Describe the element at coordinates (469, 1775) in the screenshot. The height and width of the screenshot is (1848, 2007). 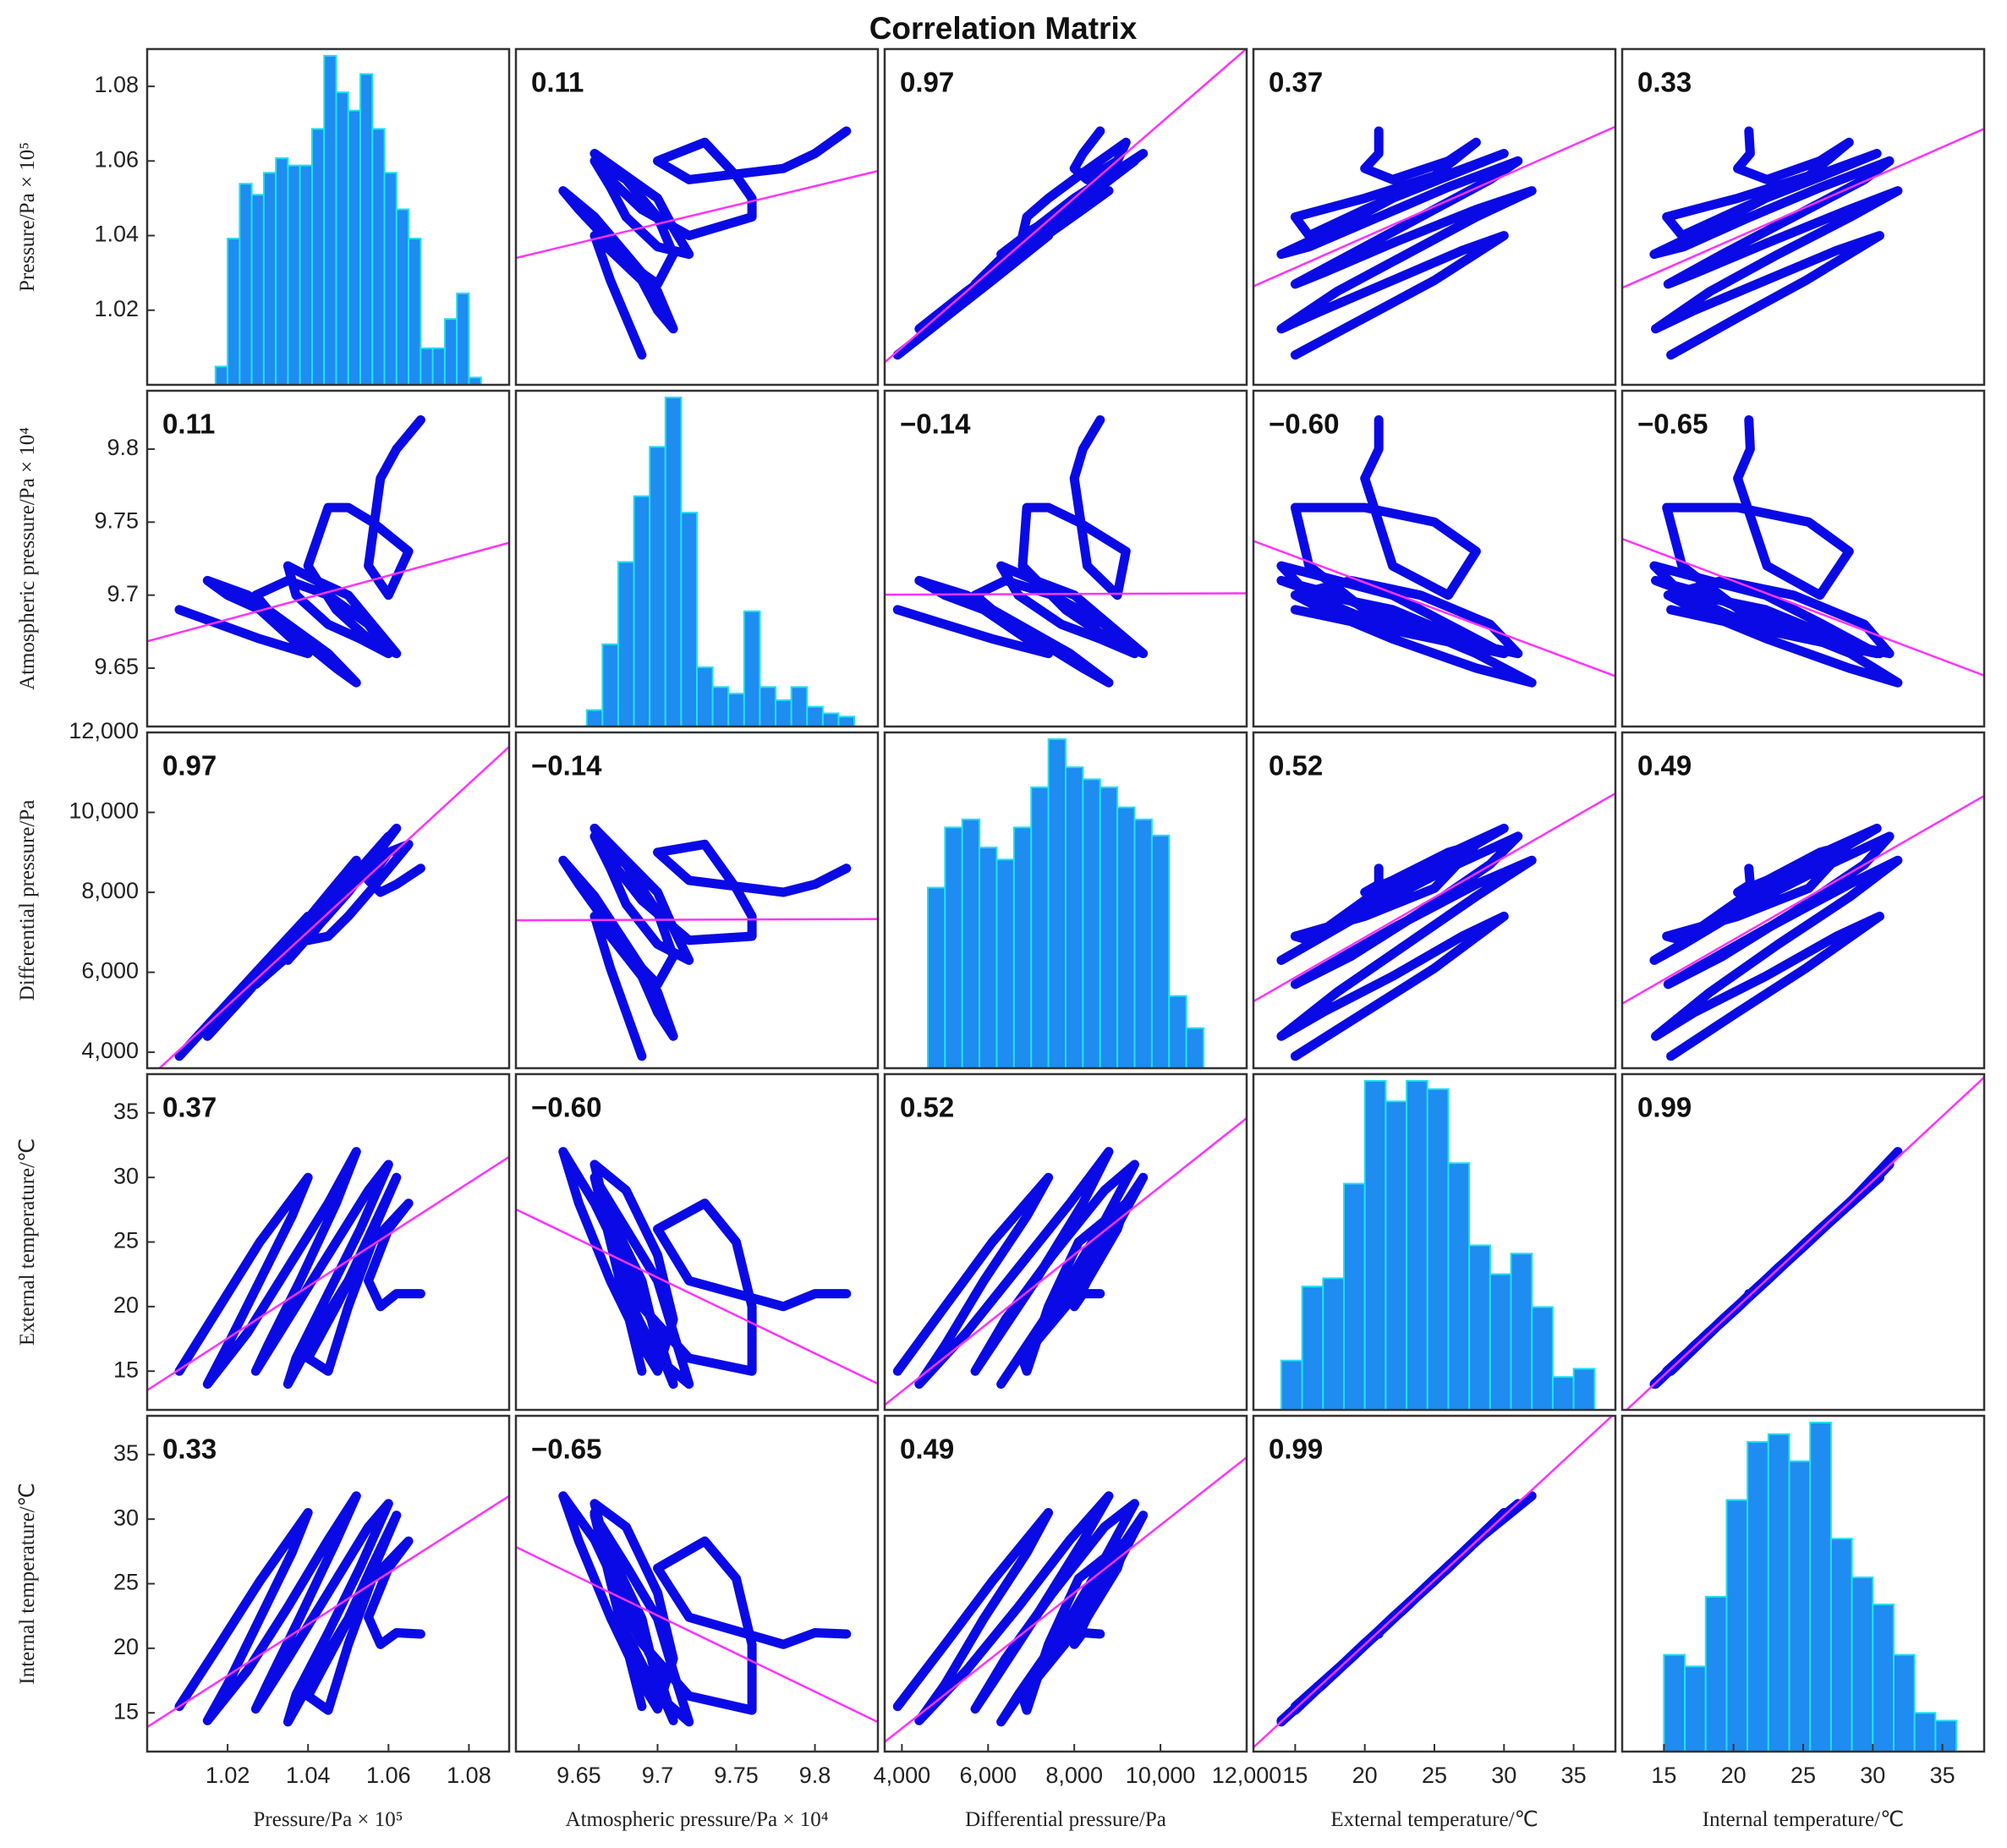
I see `x-tick-label: 1.08` at that location.